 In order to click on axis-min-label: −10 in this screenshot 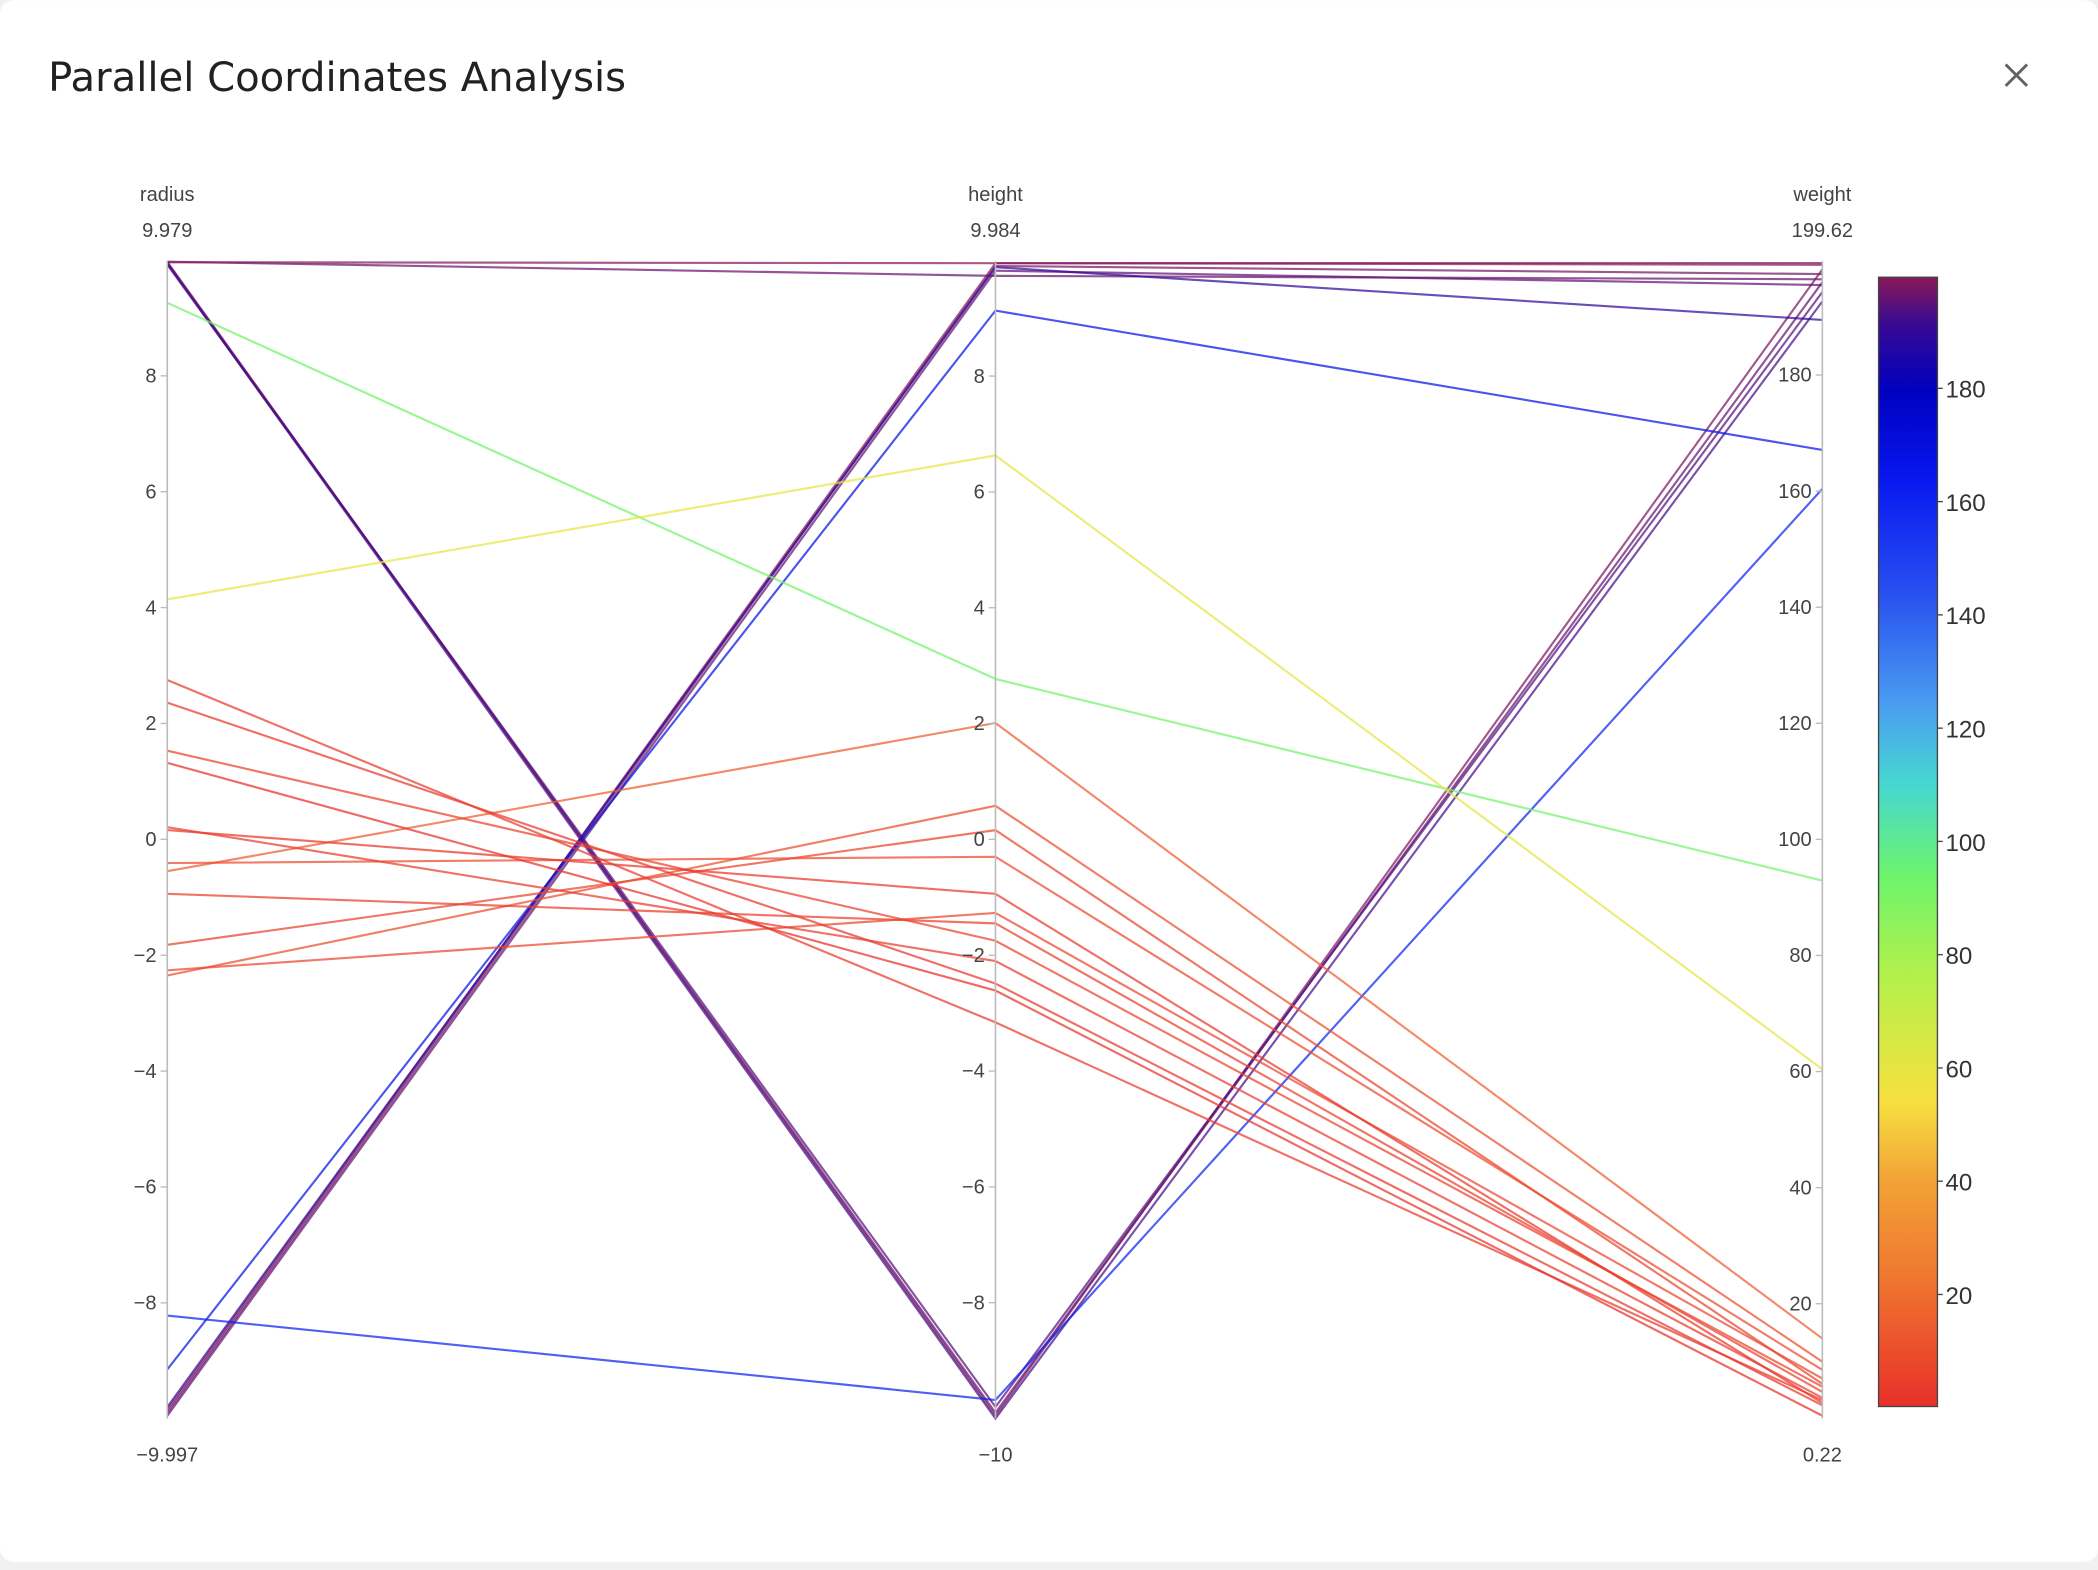, I will do `click(995, 1455)`.